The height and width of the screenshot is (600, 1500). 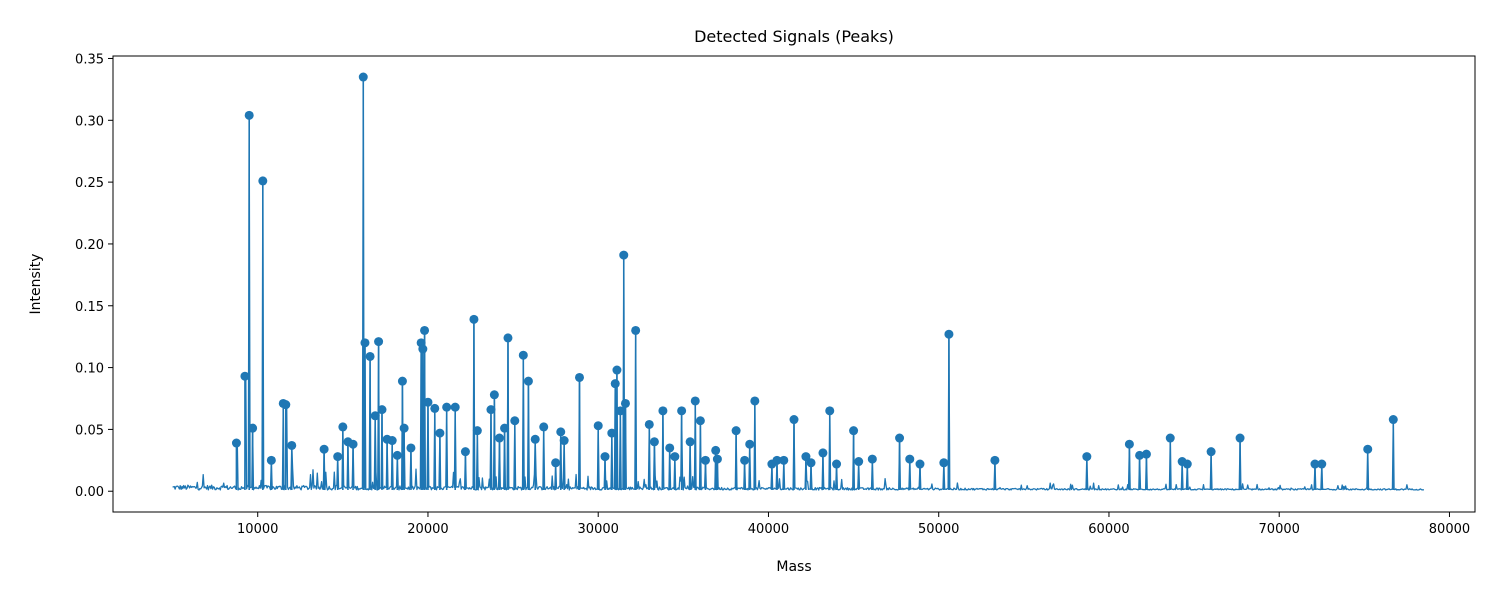 What do you see at coordinates (853, 524) in the screenshot?
I see `x-axis-ticks: 10000 20000 30000 40000 50000 60000 70000 80000` at bounding box center [853, 524].